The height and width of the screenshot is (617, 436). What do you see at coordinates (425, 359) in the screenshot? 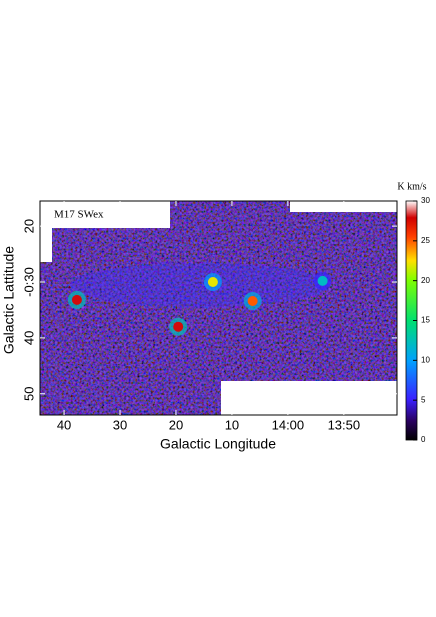
I see `colorbar-tick-label: 10` at bounding box center [425, 359].